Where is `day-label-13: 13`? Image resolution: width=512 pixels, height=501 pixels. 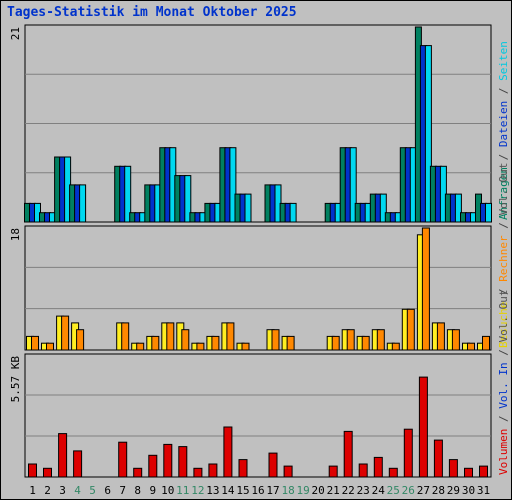 day-label-13: 13 is located at coordinates (212, 490).